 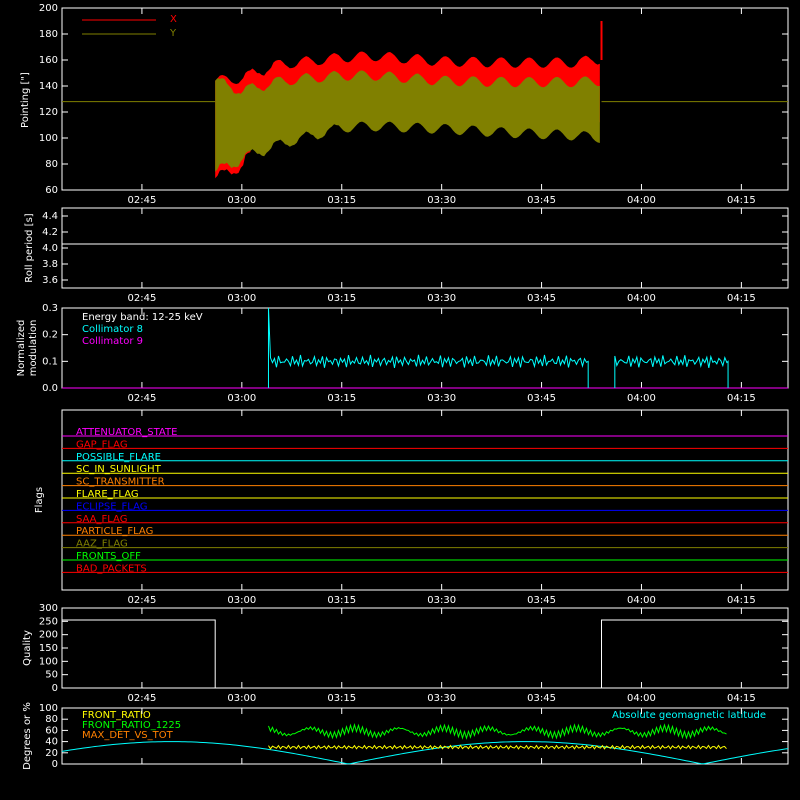 What do you see at coordinates (126, 432) in the screenshot?
I see `flag-label: ATTENUATOR_STATE` at bounding box center [126, 432].